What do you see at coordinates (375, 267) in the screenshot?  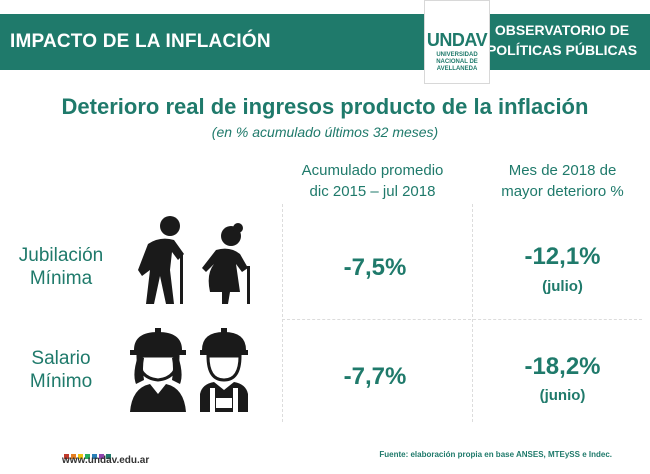 I see `pension-accumulated-value: -7,5%` at bounding box center [375, 267].